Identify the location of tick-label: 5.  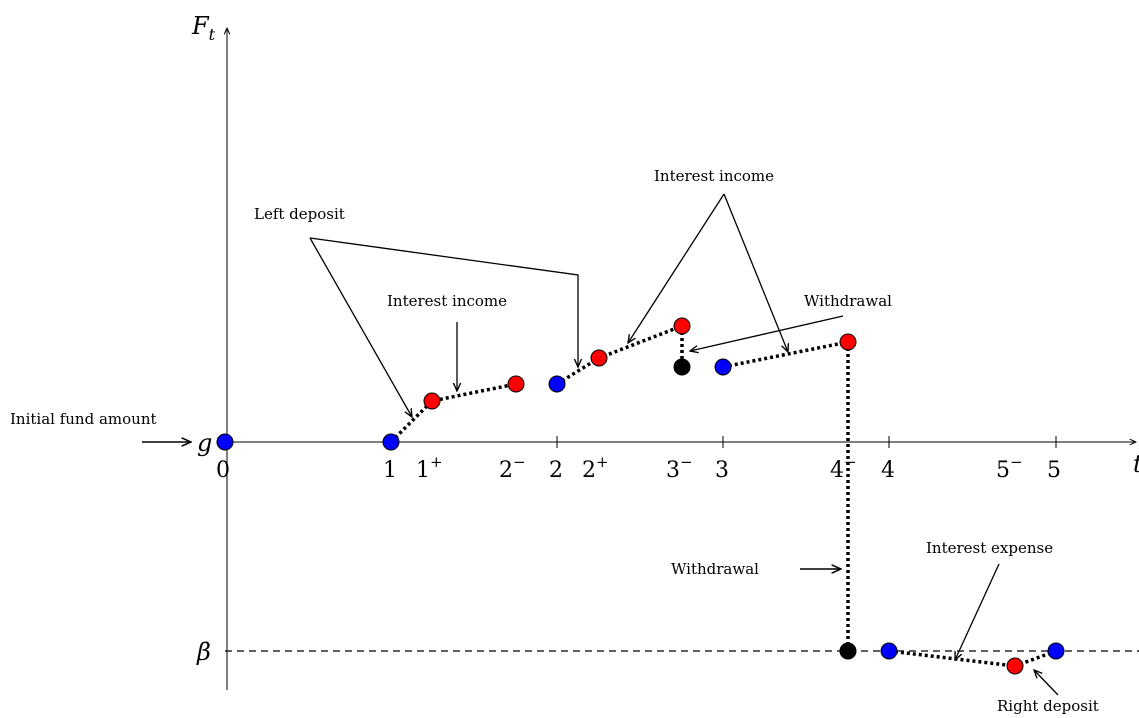
(1054, 470).